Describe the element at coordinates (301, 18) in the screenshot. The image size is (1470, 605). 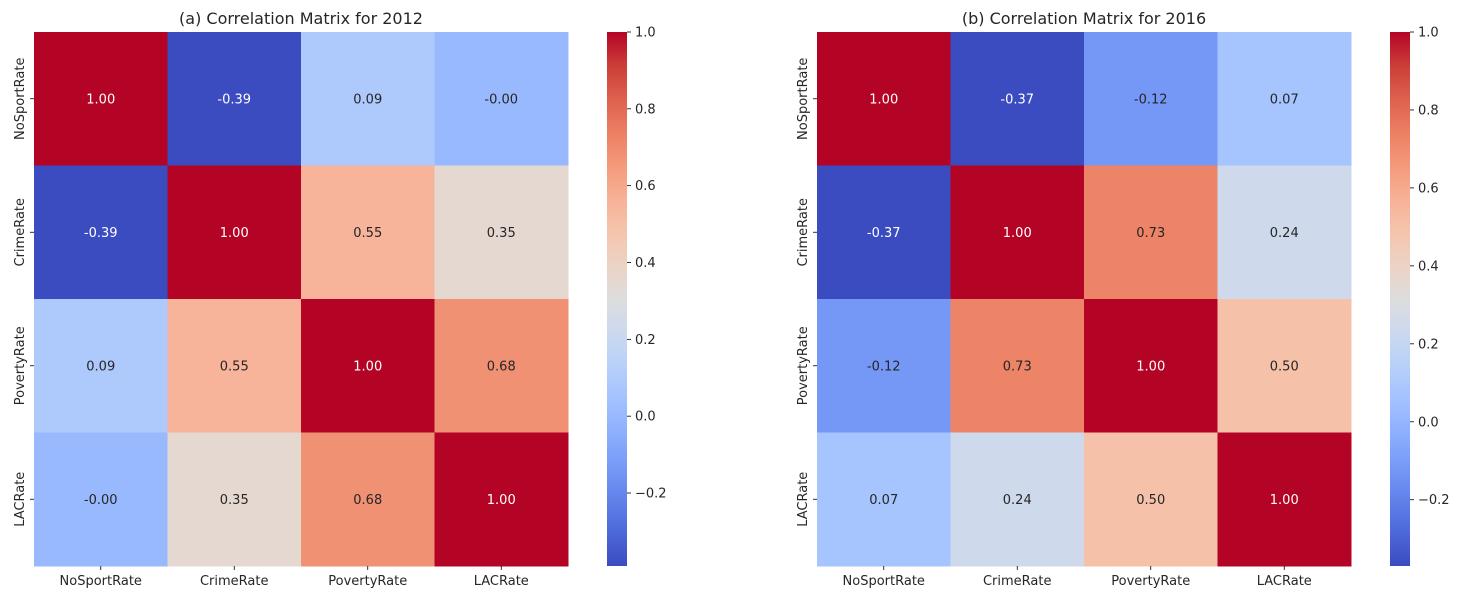
I see `chart-title: (a) Correlation Matrix for 2012` at that location.